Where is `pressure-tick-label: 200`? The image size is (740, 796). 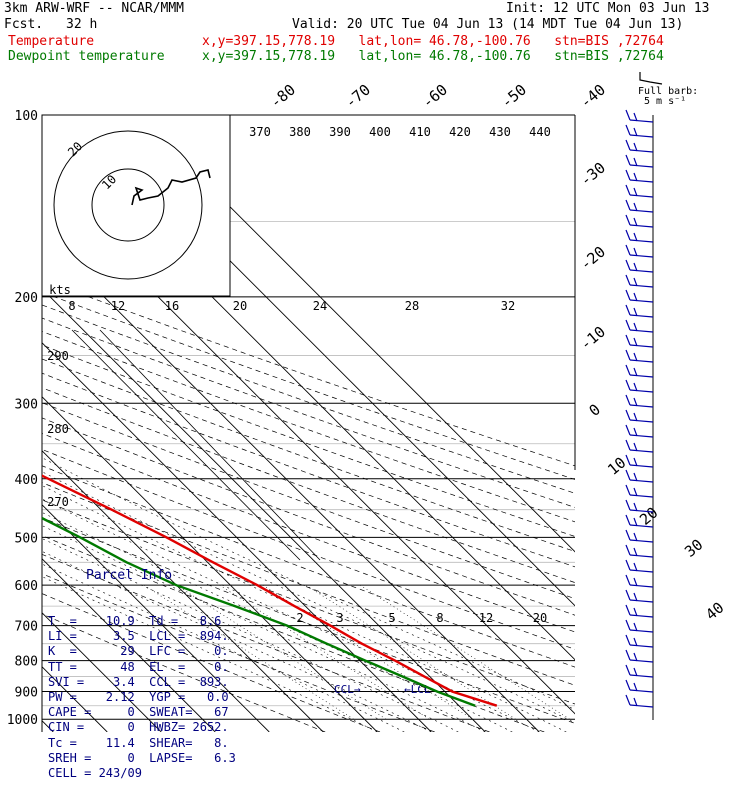
pressure-tick-label: 200 is located at coordinates (26, 298).